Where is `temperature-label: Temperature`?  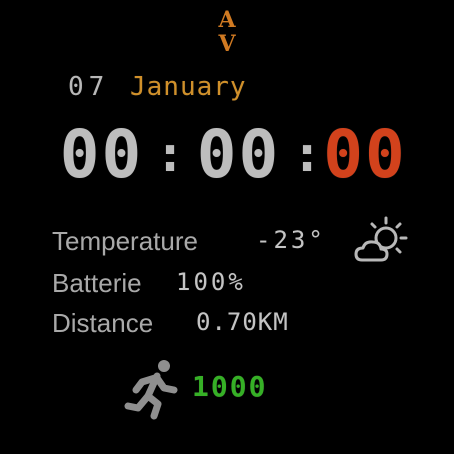
temperature-label: Temperature is located at coordinates (125, 241).